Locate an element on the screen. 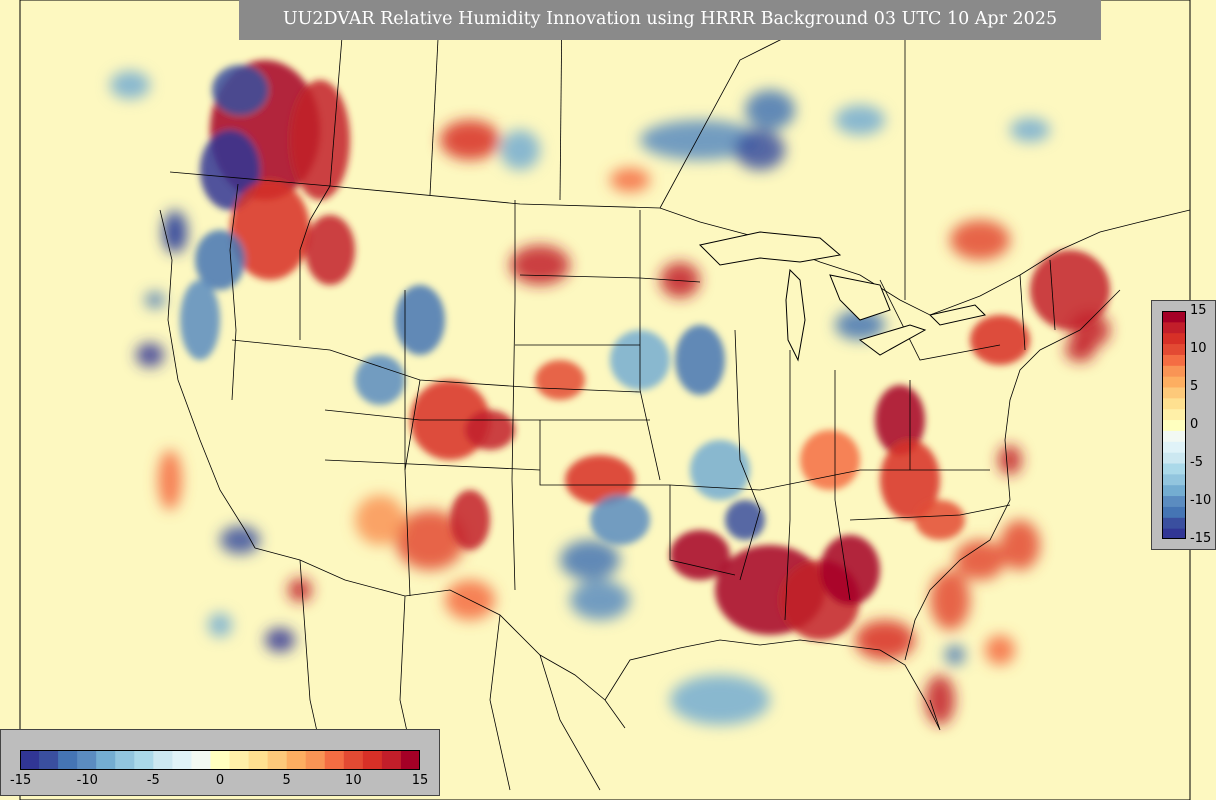  west-coast is located at coordinates (207, 379).